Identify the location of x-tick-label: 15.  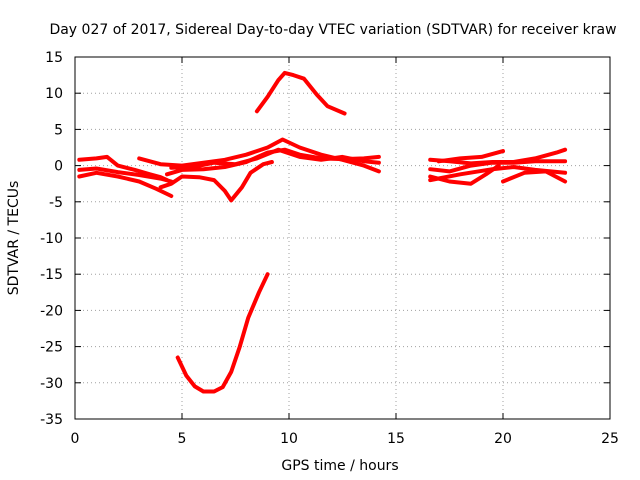
(396, 439).